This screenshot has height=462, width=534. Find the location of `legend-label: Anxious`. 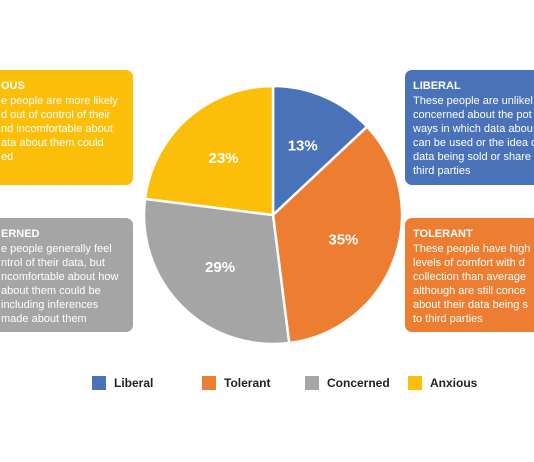

legend-label: Anxious is located at coordinates (454, 383).